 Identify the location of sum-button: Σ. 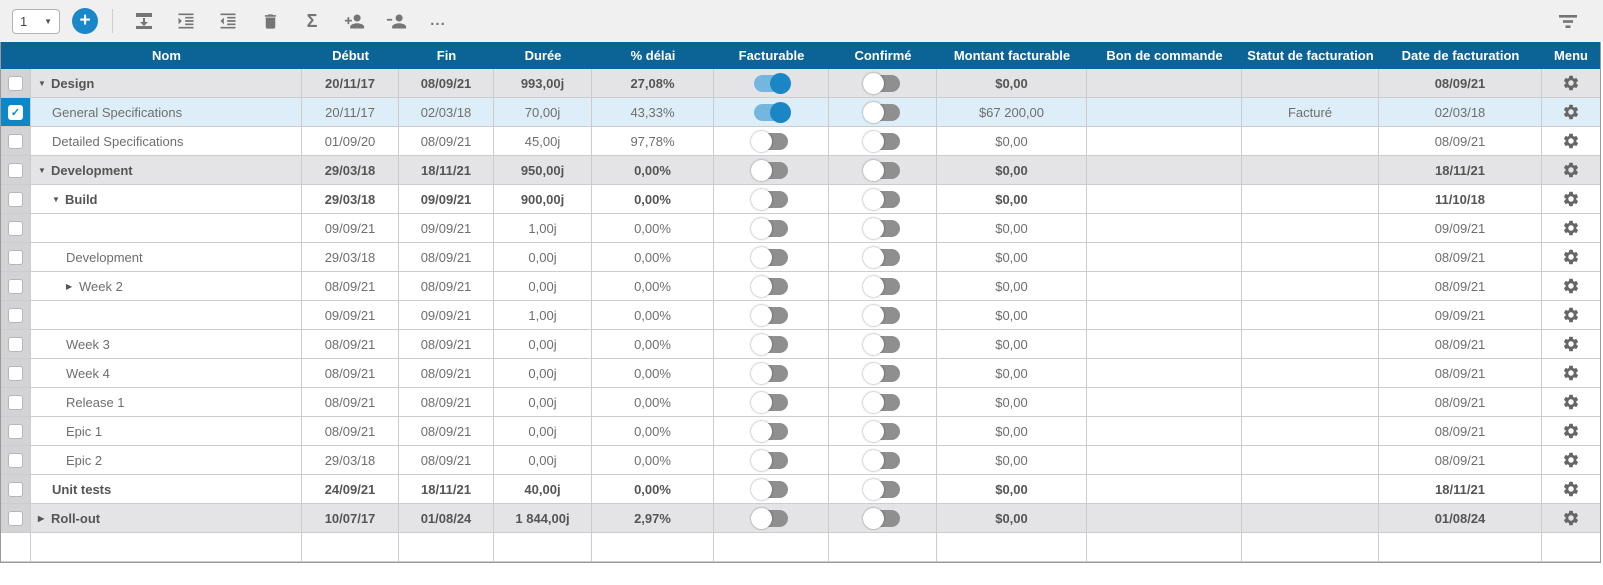
(312, 21).